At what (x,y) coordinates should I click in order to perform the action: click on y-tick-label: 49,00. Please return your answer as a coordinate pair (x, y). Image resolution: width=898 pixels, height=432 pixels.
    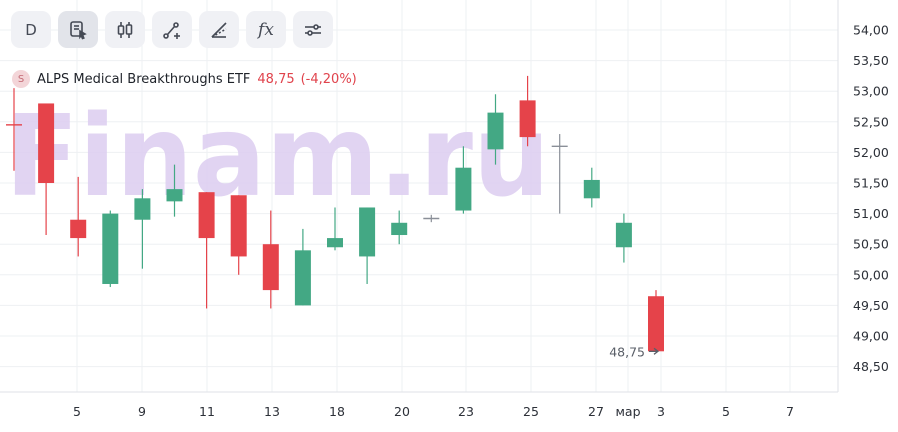
    Looking at the image, I should click on (871, 336).